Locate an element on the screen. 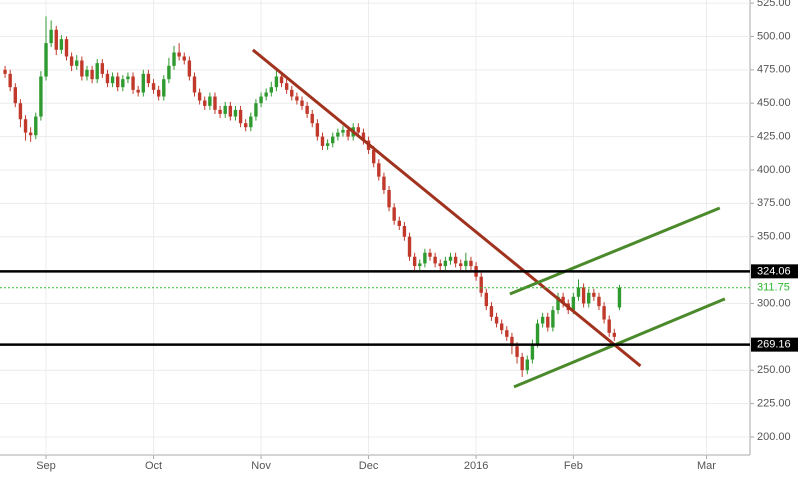 This screenshot has width=799, height=480. x-tick-label: Oct is located at coordinates (153, 466).